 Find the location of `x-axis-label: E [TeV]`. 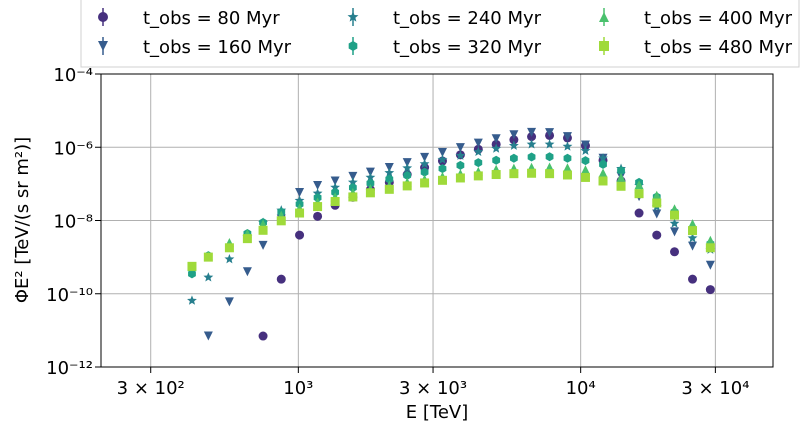

x-axis-label: E [TeV] is located at coordinates (437, 412).